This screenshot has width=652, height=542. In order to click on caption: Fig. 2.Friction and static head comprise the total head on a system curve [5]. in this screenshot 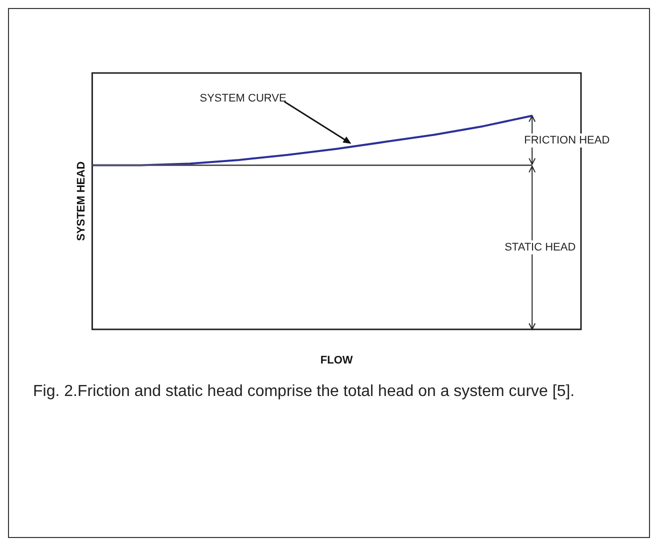, I will do `click(304, 392)`.